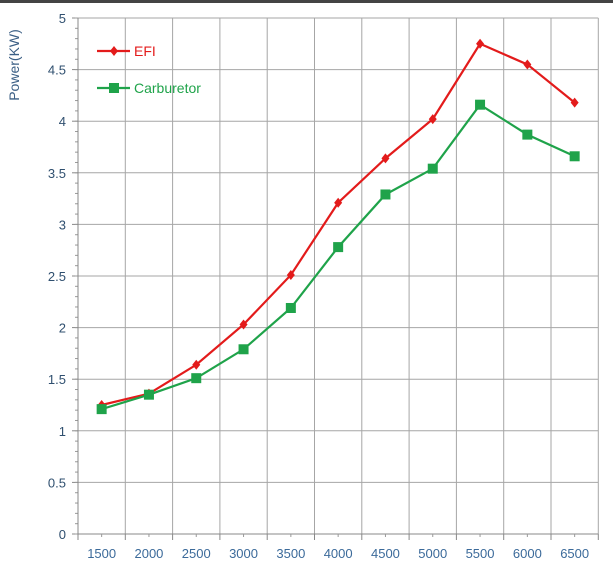 The height and width of the screenshot is (575, 613). Describe the element at coordinates (167, 88) in the screenshot. I see `legend-label-carburetor: Carburetor` at that location.